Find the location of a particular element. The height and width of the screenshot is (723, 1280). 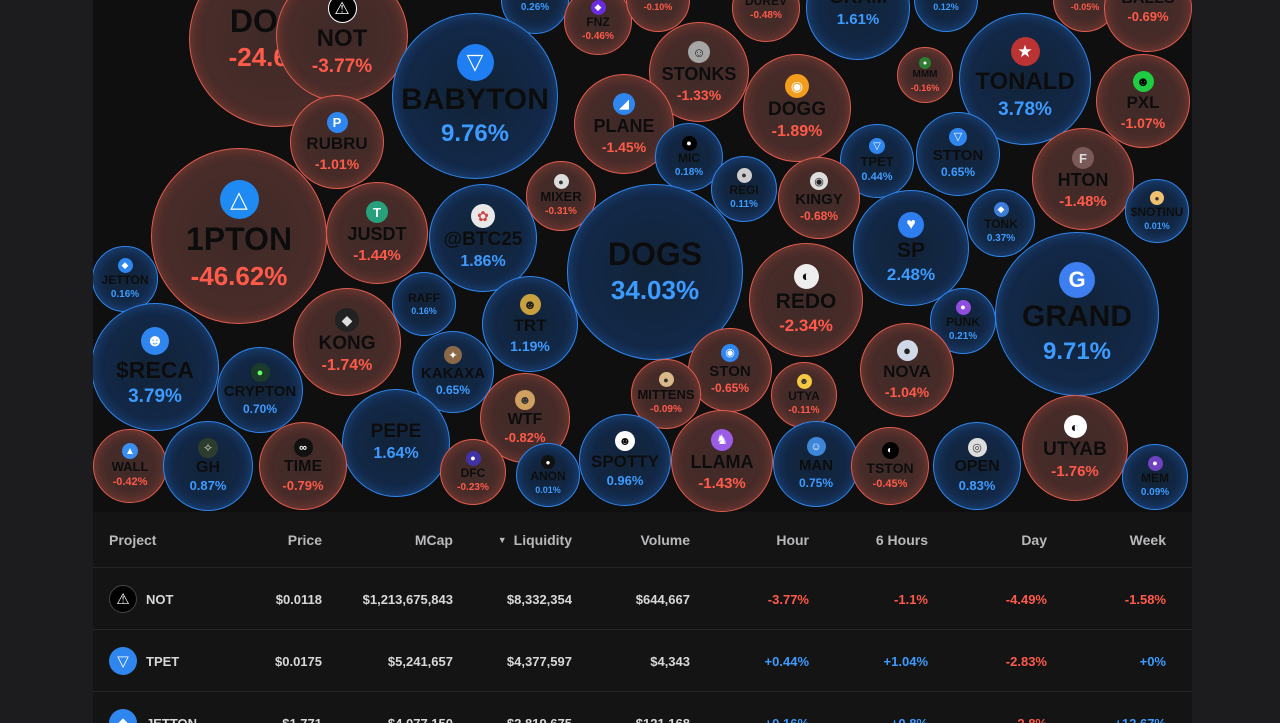

bubble-dfc: ● DFC -0.23% is located at coordinates (473, 472).